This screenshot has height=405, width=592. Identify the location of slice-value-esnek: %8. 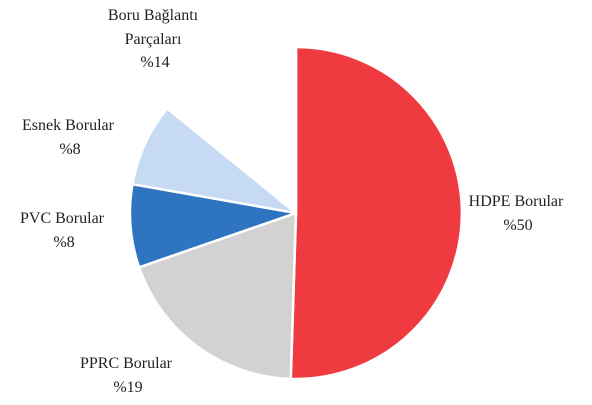
(69, 149).